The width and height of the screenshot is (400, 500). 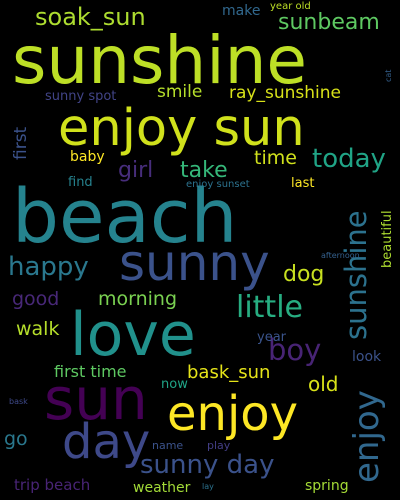 What do you see at coordinates (367, 357) in the screenshot?
I see `word: look` at bounding box center [367, 357].